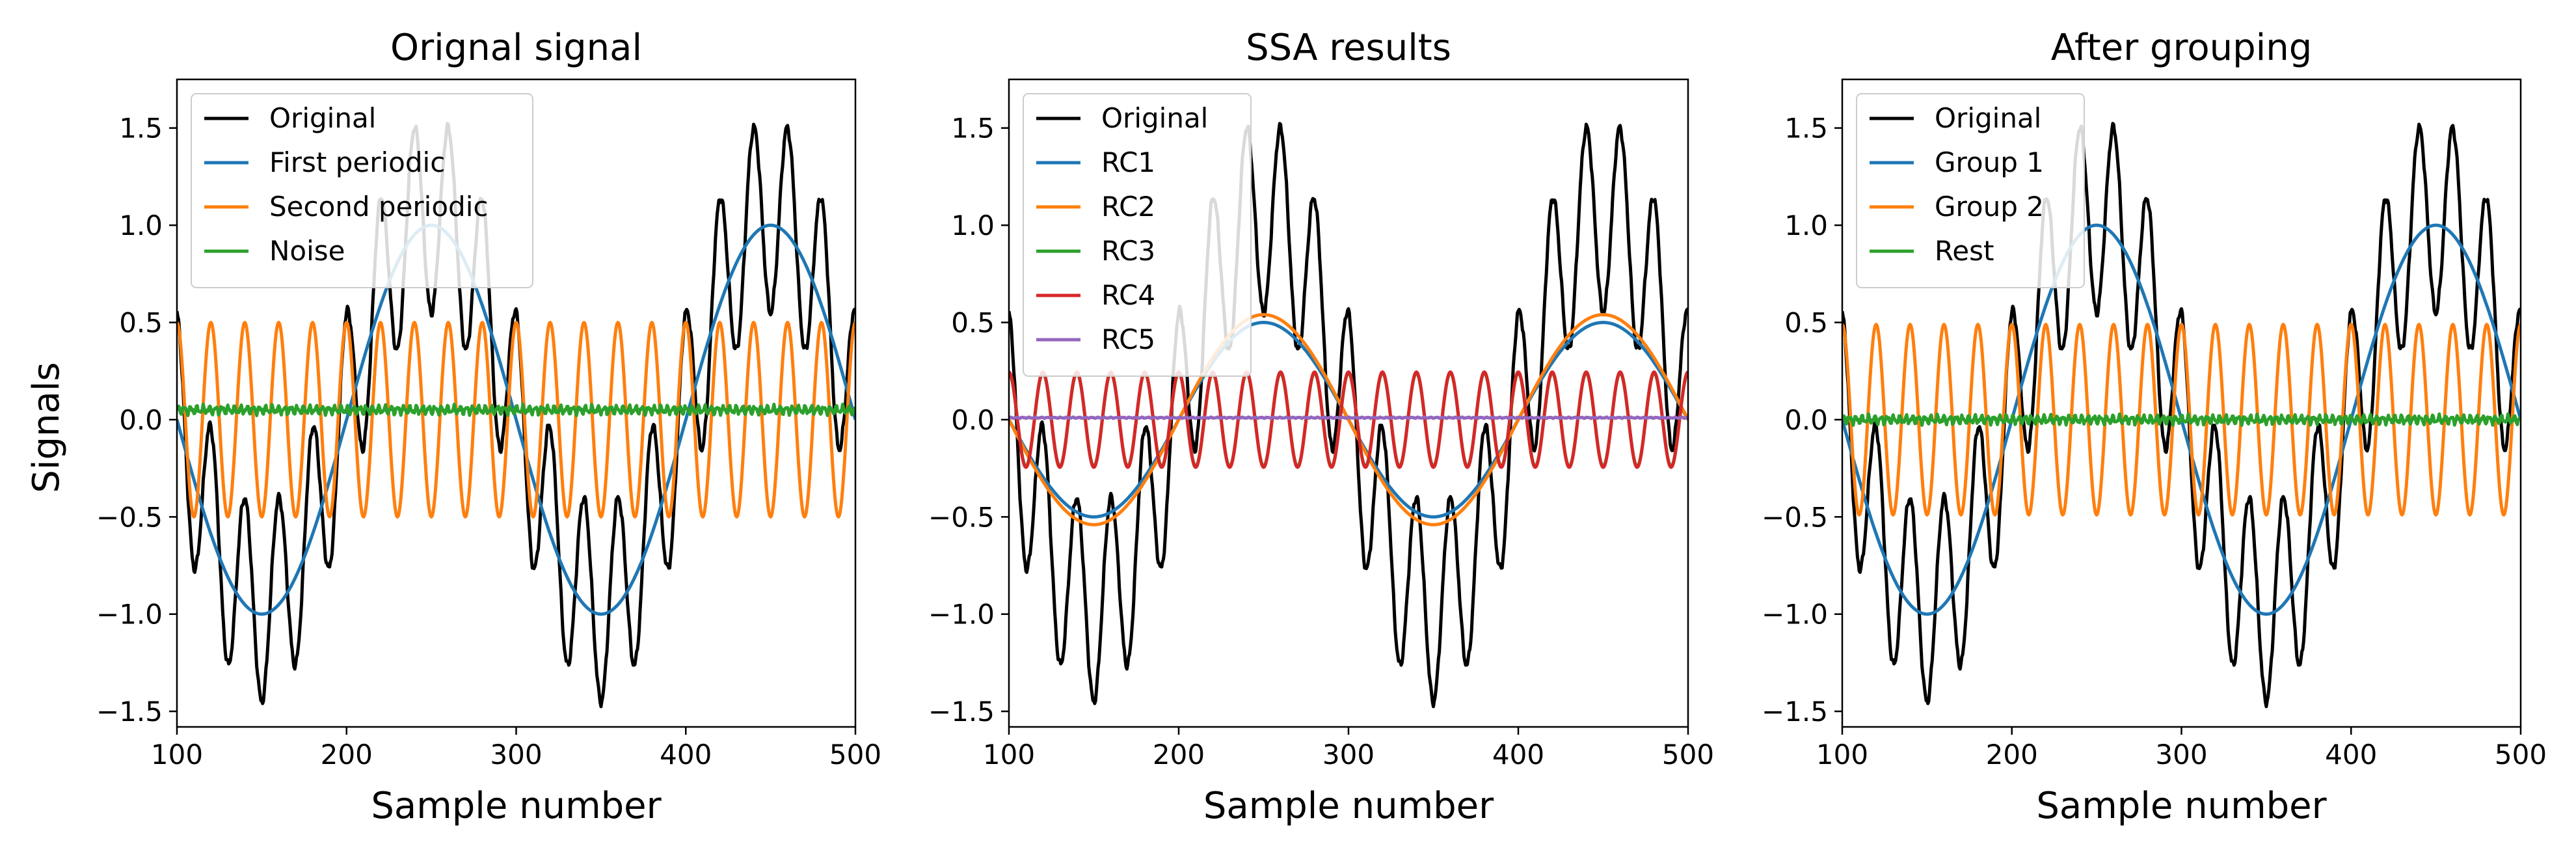  Describe the element at coordinates (1989, 162) in the screenshot. I see `legend-label: Group 1` at that location.